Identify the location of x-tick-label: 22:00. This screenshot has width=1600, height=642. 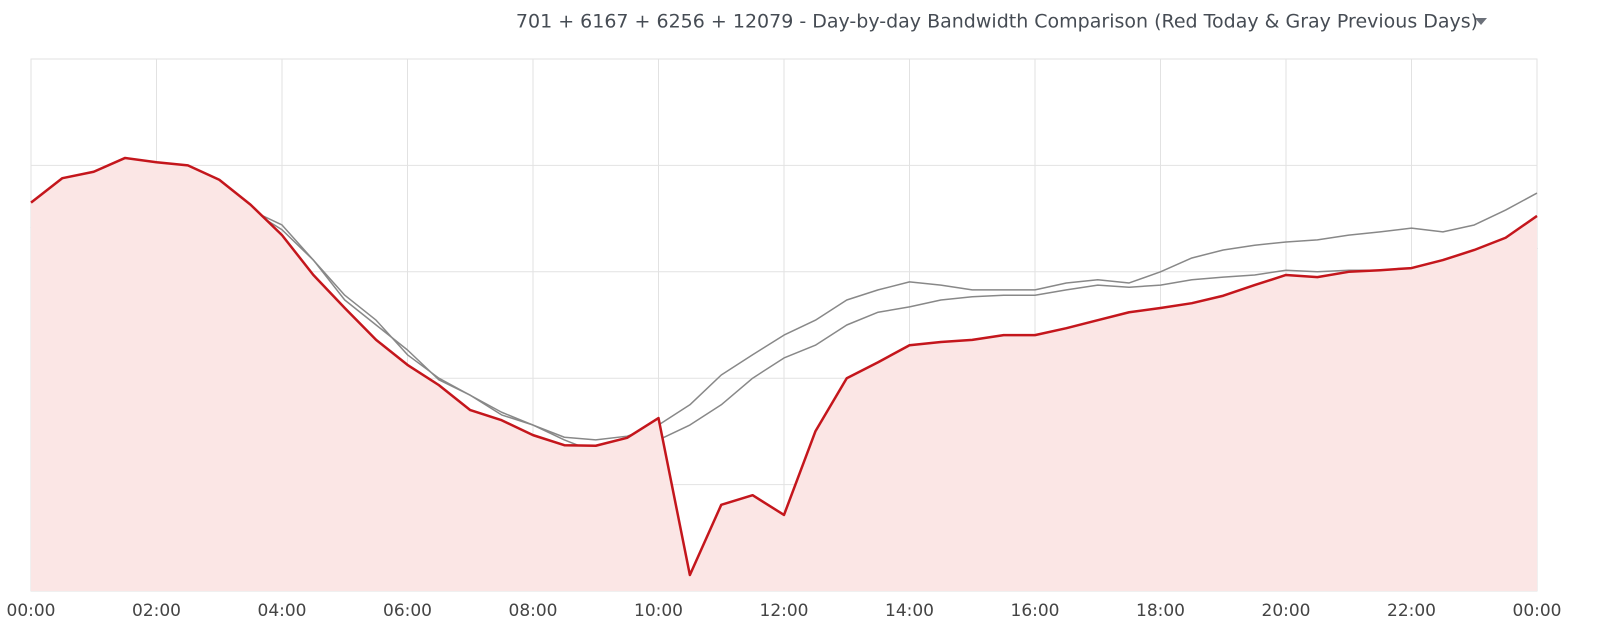
(1411, 611).